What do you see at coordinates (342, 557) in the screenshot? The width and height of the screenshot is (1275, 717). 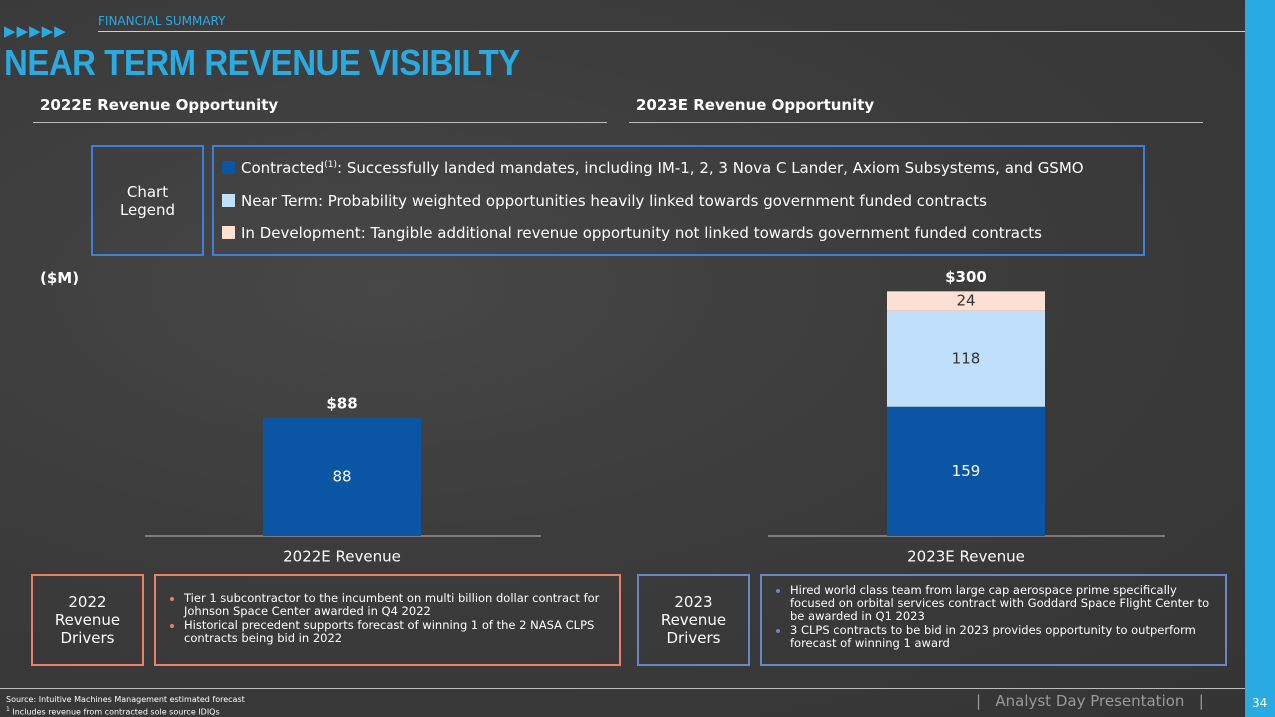 I see `category-label: 2022E Revenue` at bounding box center [342, 557].